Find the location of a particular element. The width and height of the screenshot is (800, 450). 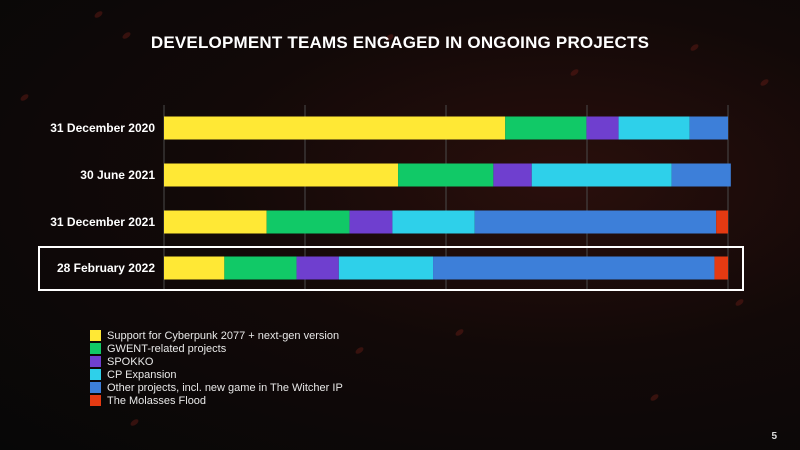

legend-item: SPOKKO is located at coordinates (216, 361).